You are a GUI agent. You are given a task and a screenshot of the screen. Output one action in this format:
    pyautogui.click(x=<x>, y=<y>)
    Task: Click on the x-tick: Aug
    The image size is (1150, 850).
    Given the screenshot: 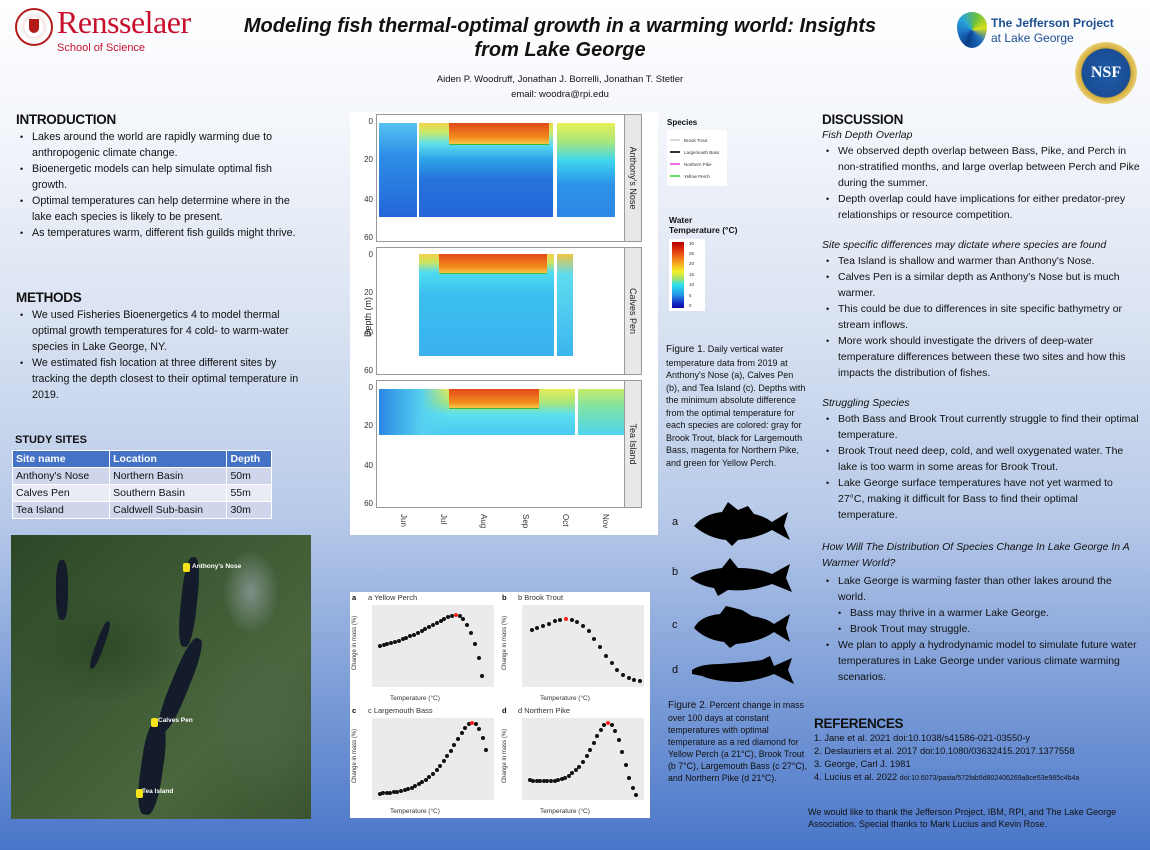 What is the action you would take?
    pyautogui.click(x=483, y=521)
    